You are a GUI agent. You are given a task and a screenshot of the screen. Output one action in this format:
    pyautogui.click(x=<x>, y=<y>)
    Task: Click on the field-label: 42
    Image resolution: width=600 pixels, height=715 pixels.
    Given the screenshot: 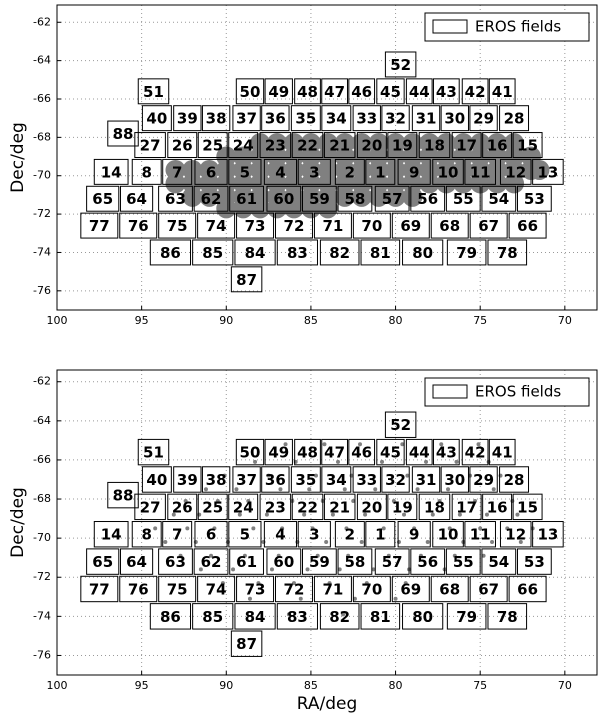 What is the action you would take?
    pyautogui.click(x=475, y=92)
    